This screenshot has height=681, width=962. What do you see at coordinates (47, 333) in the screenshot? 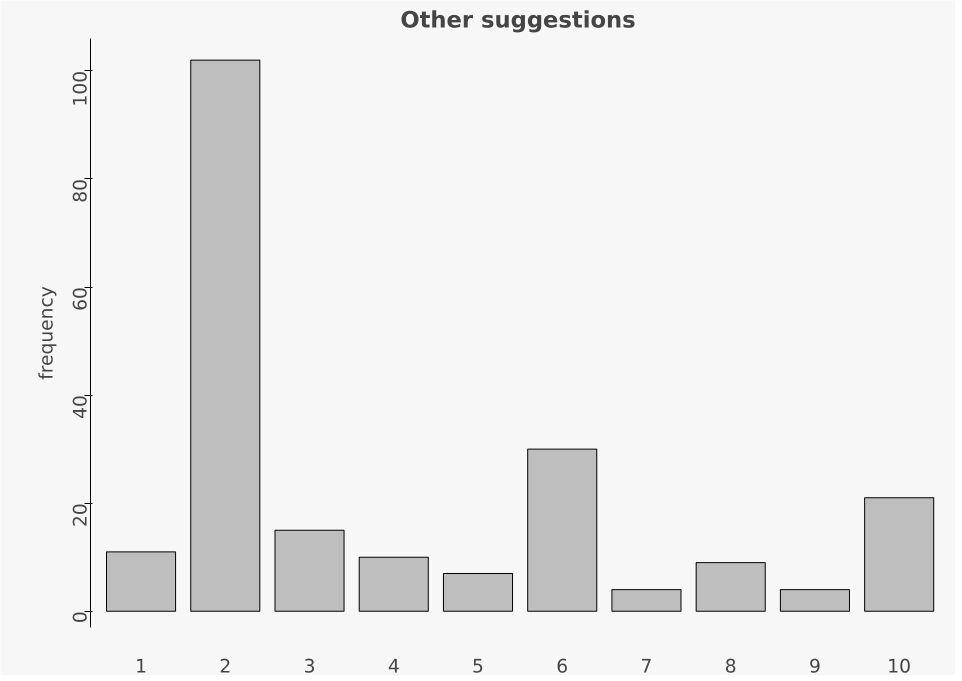
I see `y-axis-title: frequency` at bounding box center [47, 333].